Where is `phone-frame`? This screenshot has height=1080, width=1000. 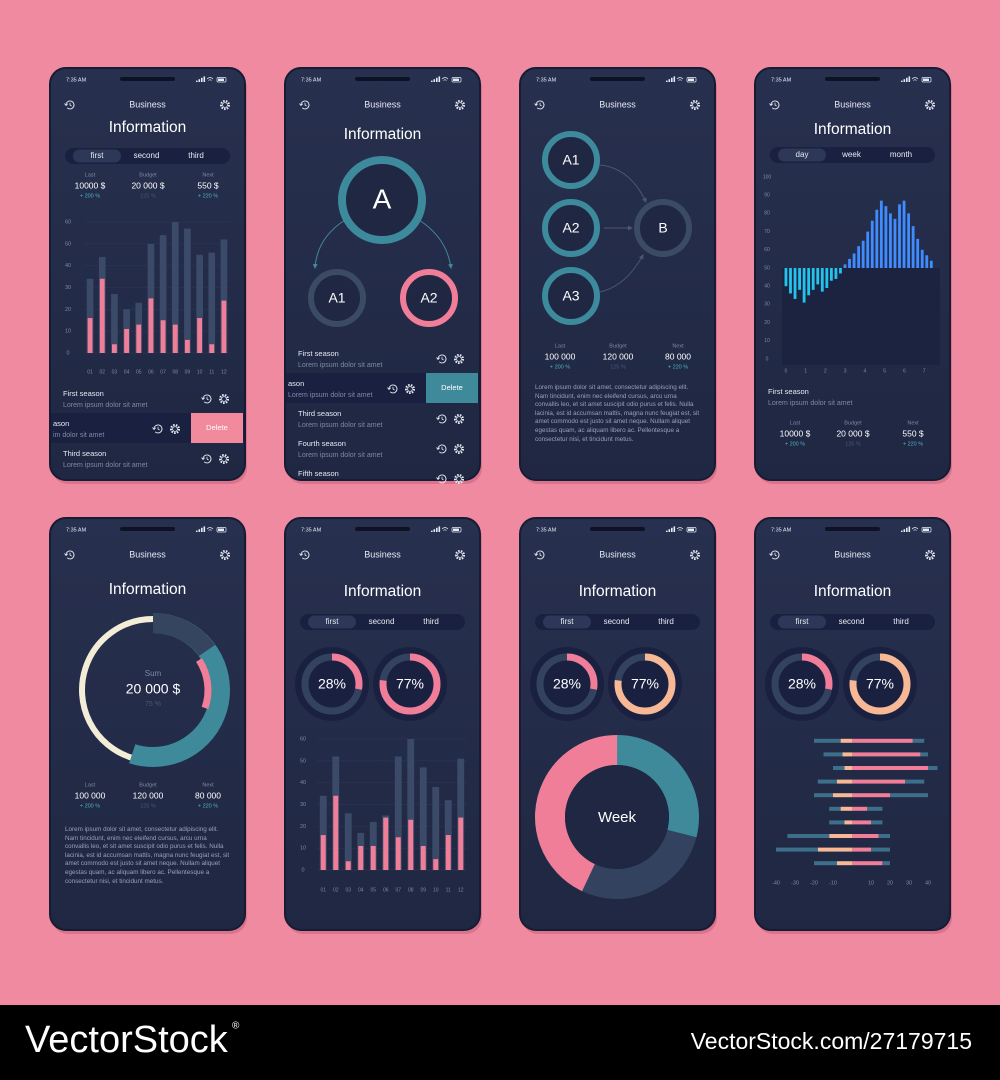 phone-frame is located at coordinates (147, 274).